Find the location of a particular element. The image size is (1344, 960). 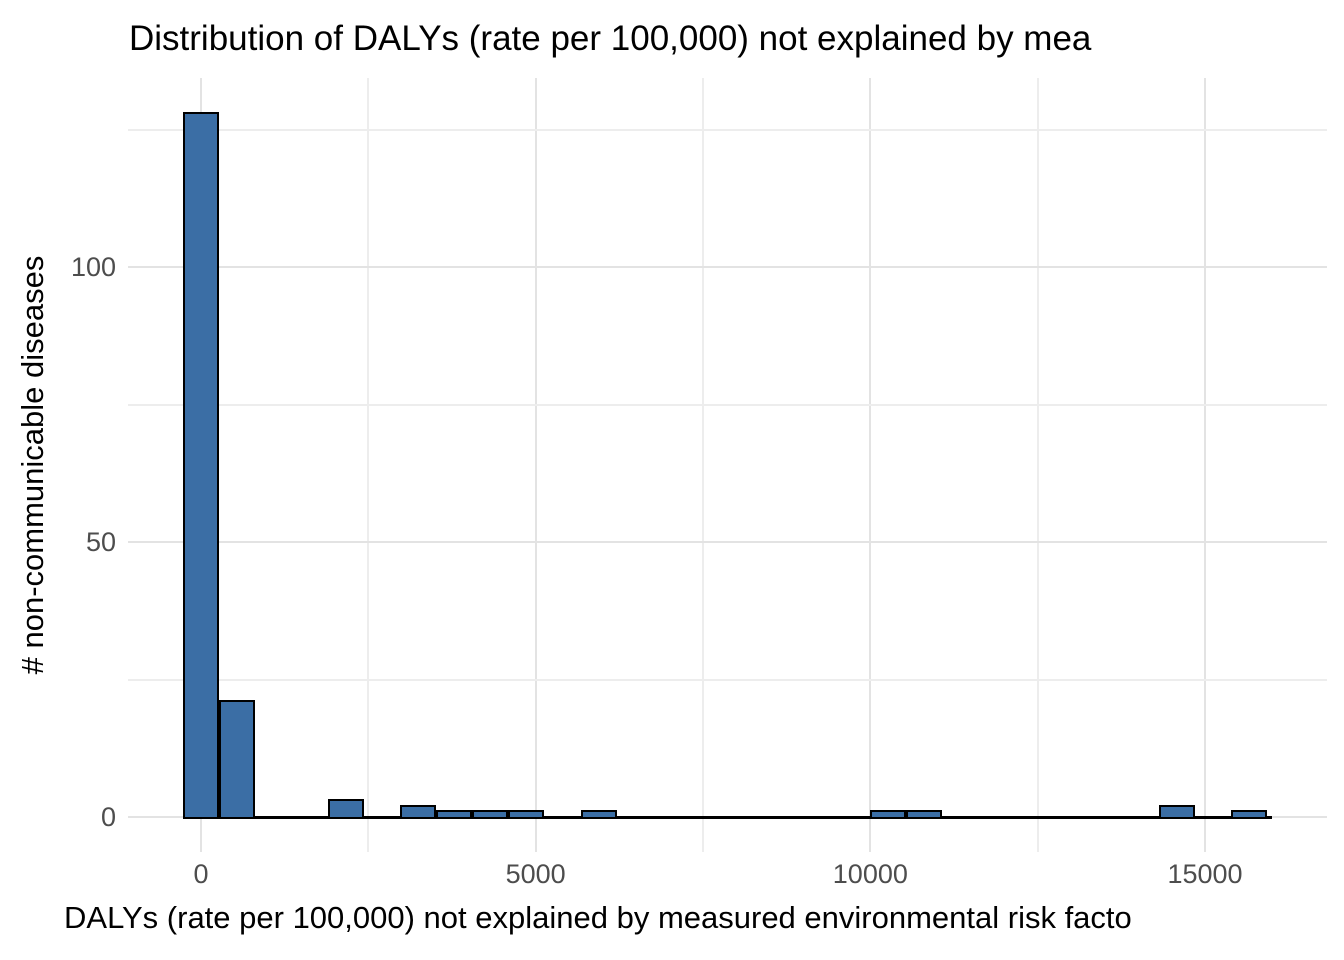

y-axis-label: # non-communicable diseases is located at coordinates (32, 465).